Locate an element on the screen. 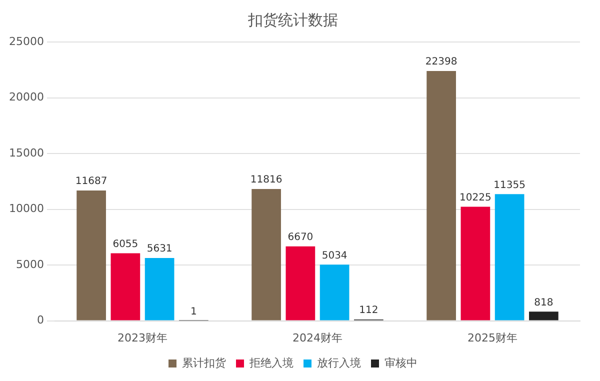 Image resolution: width=600 pixels, height=381 pixels. legend-label: 审核中 is located at coordinates (401, 363).